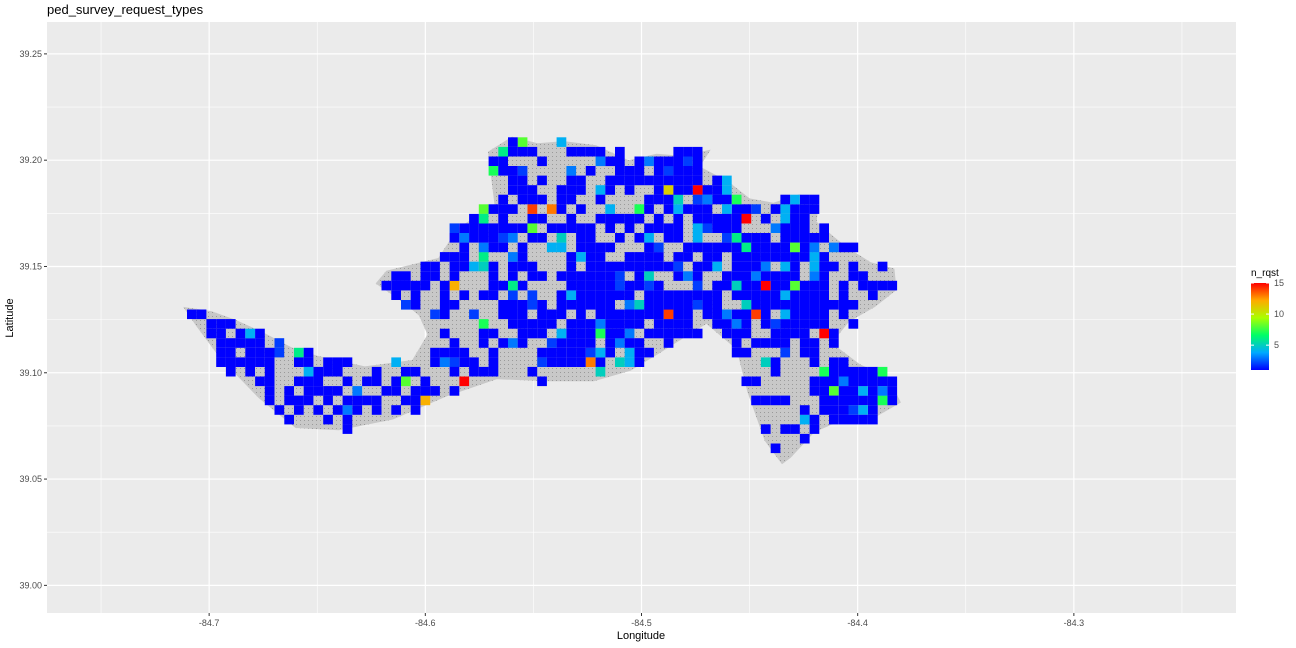  I want to click on x-tick-label: -84.3, so click(1074, 623).